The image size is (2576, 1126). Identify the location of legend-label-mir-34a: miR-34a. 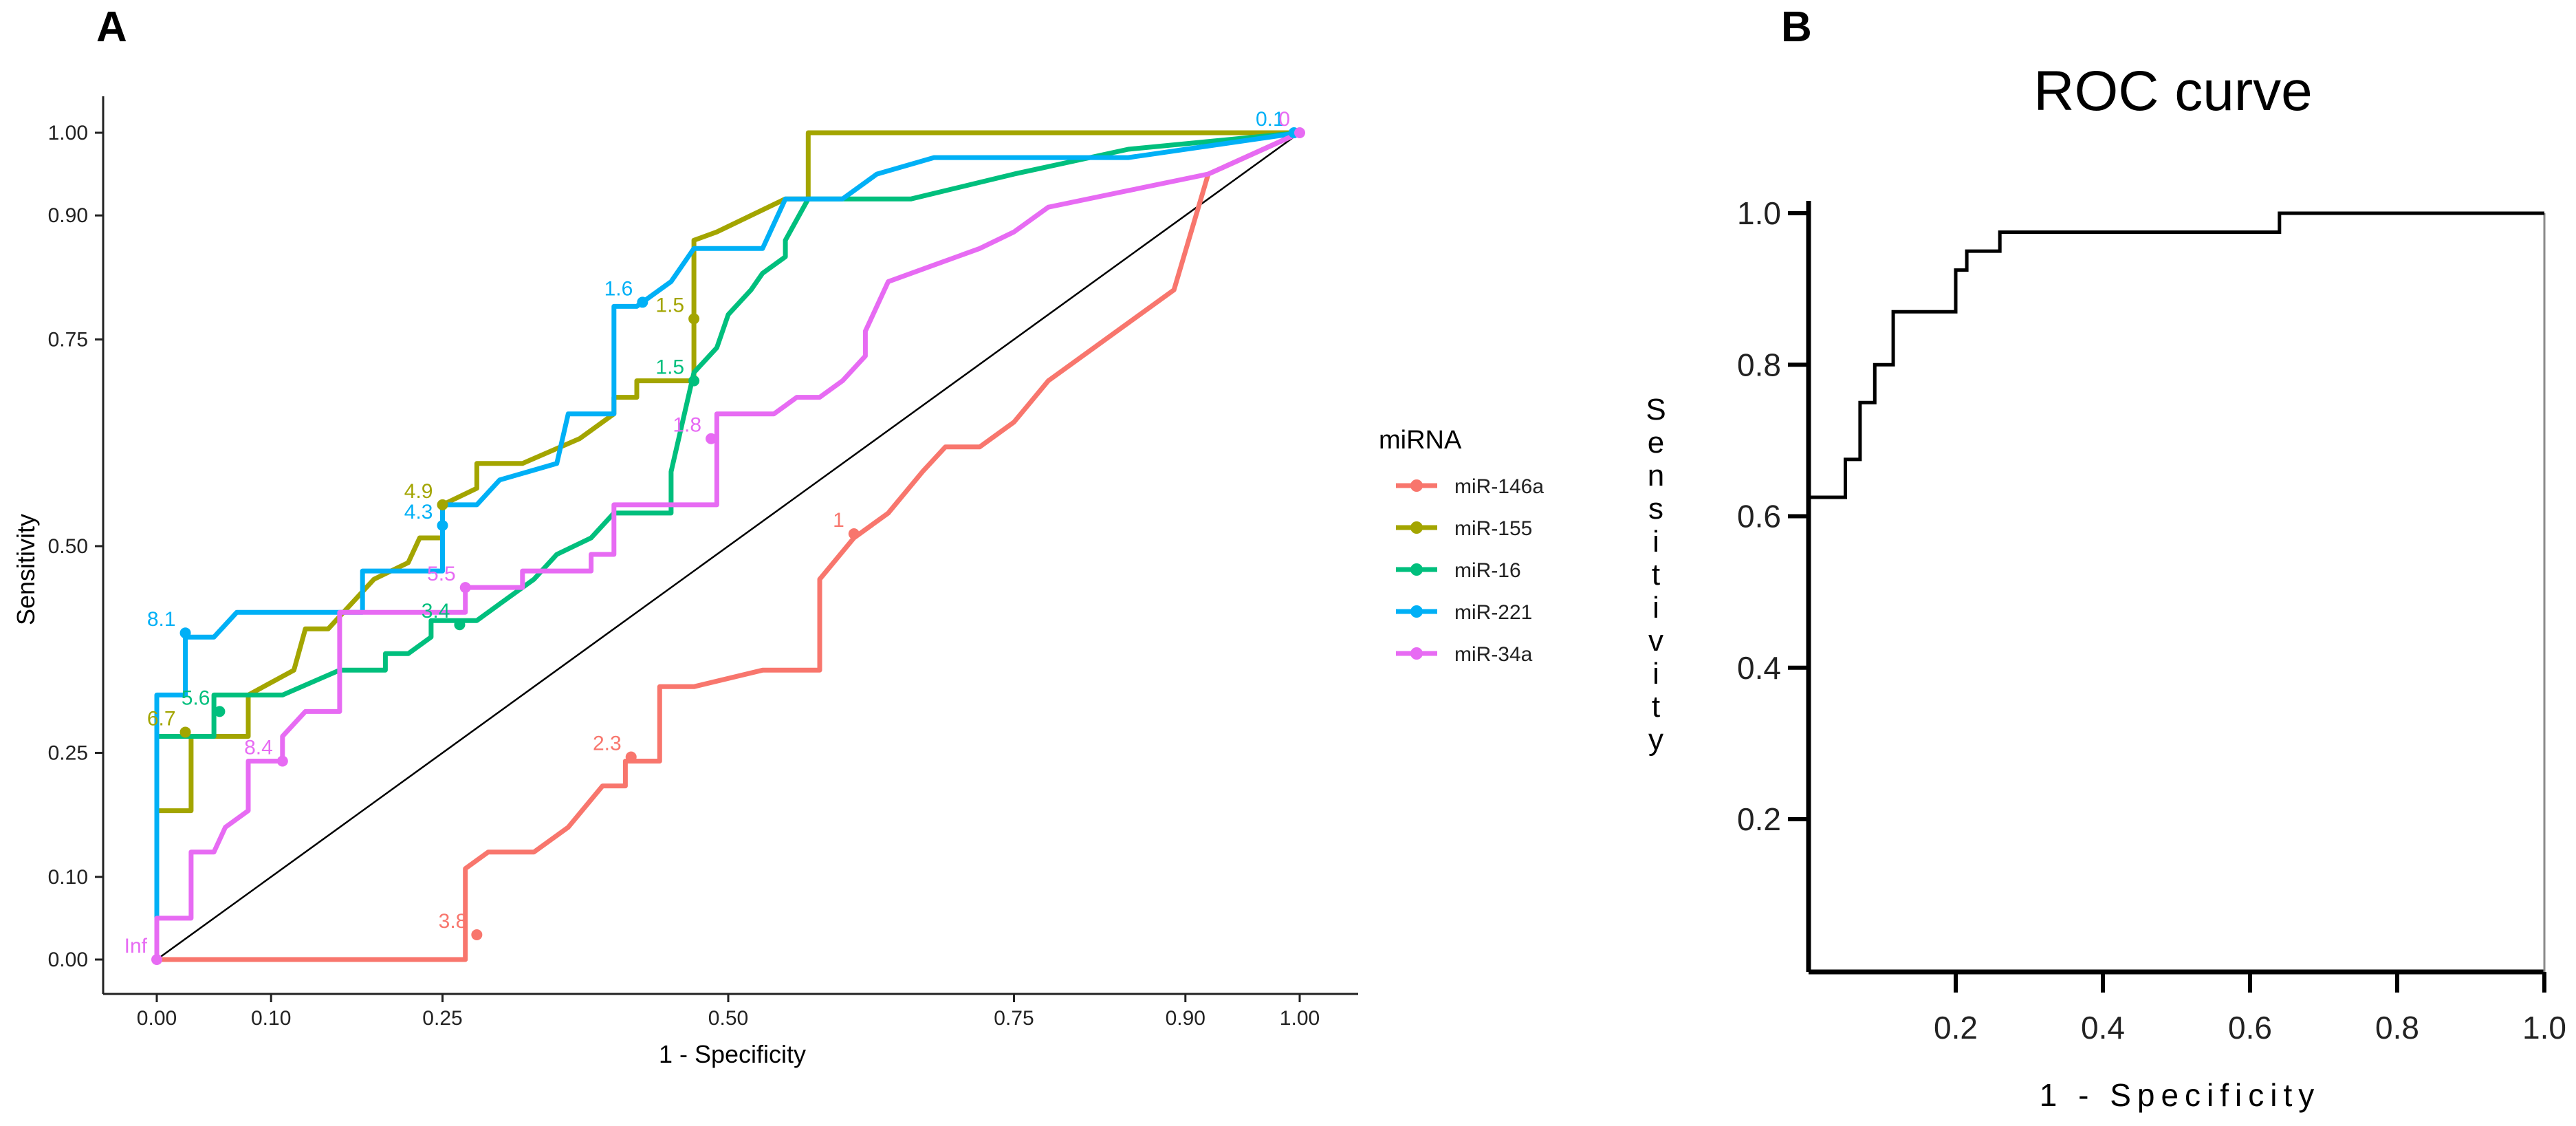
(1493, 654).